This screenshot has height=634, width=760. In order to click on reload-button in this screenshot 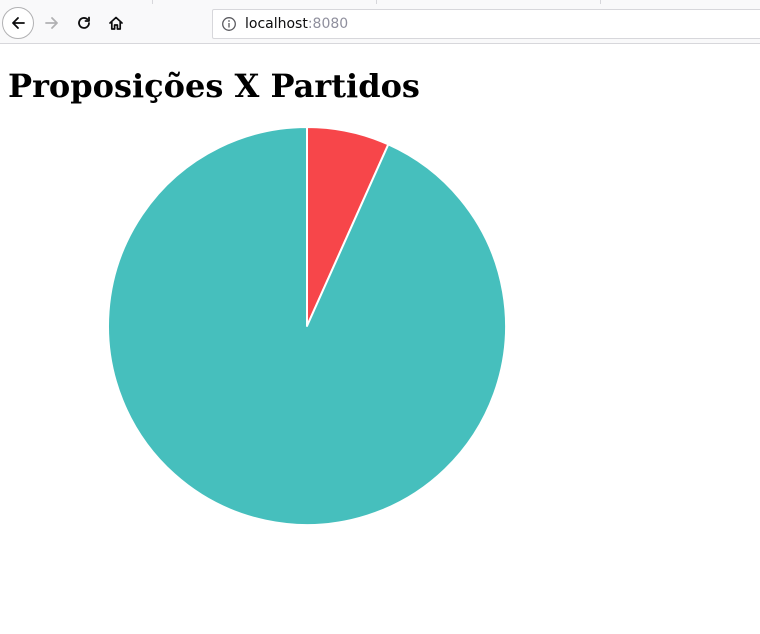, I will do `click(84, 23)`.